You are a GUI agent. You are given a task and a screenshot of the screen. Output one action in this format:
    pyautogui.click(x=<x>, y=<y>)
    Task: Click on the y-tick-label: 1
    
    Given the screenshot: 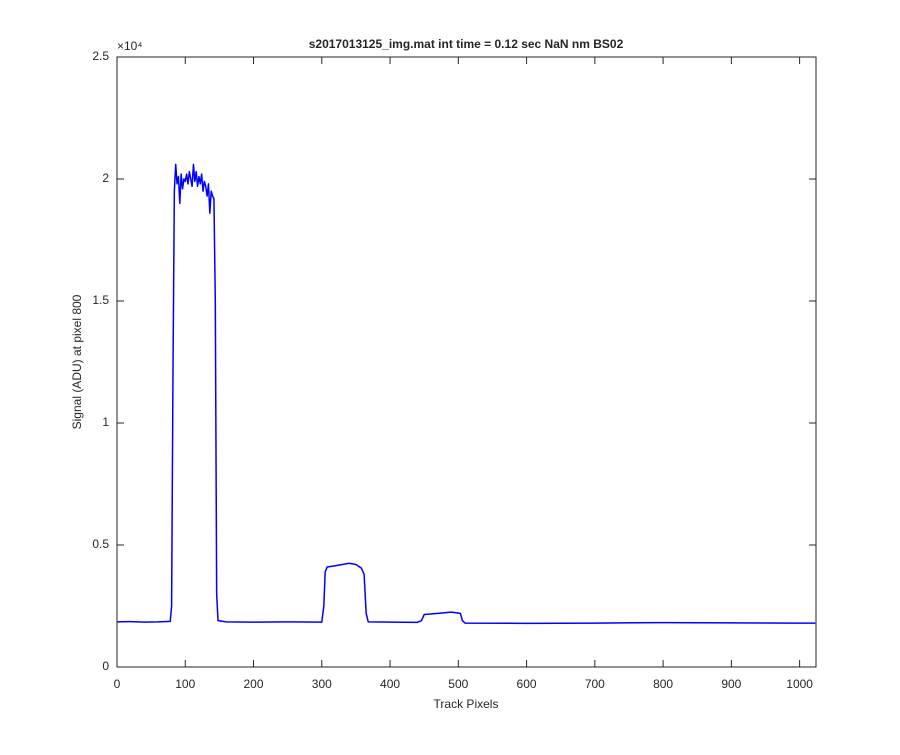 What is the action you would take?
    pyautogui.click(x=105, y=422)
    